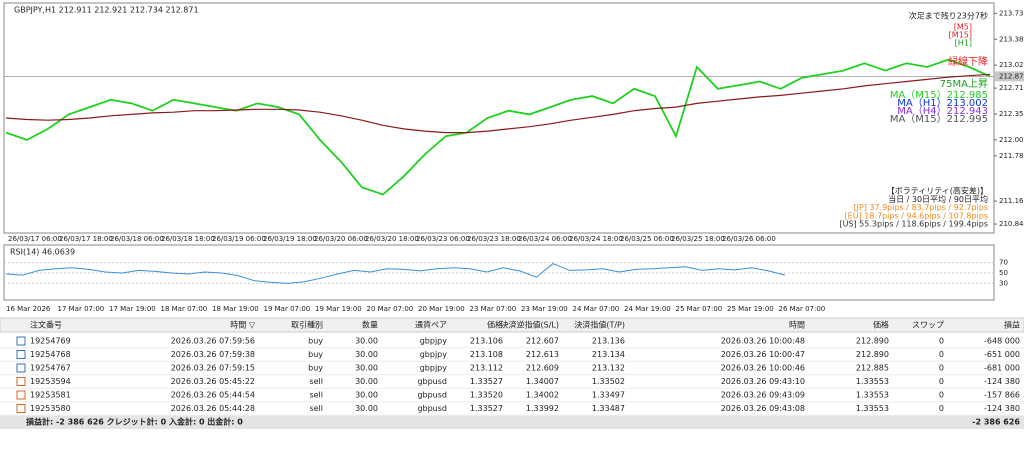 This screenshot has width=1024, height=449. What do you see at coordinates (28, 309) in the screenshot?
I see `rsi-x-label: 16 Mar 2026` at bounding box center [28, 309].